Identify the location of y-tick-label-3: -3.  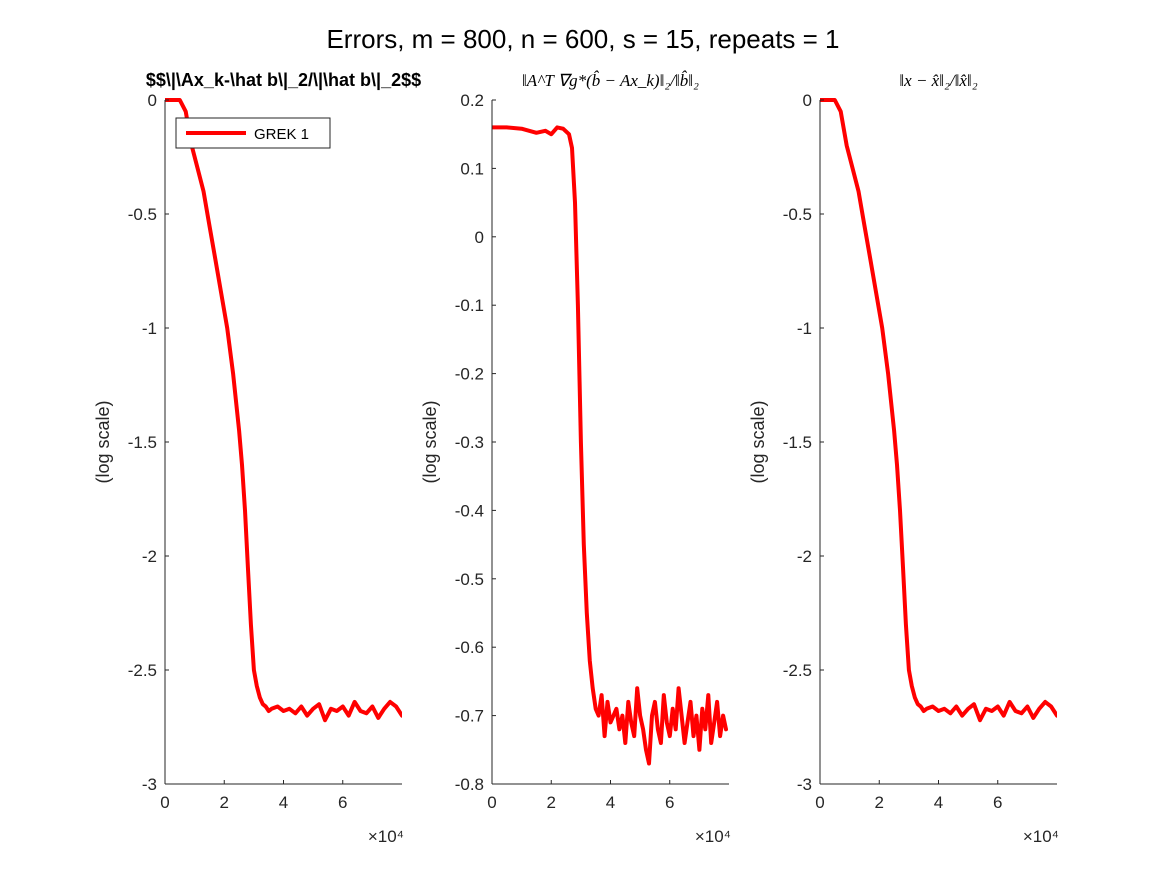
(804, 784).